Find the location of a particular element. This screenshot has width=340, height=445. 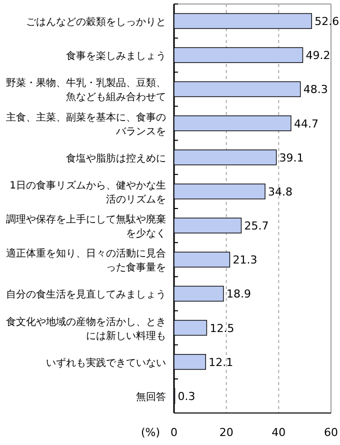

data-label: 49.2 is located at coordinates (318, 55).